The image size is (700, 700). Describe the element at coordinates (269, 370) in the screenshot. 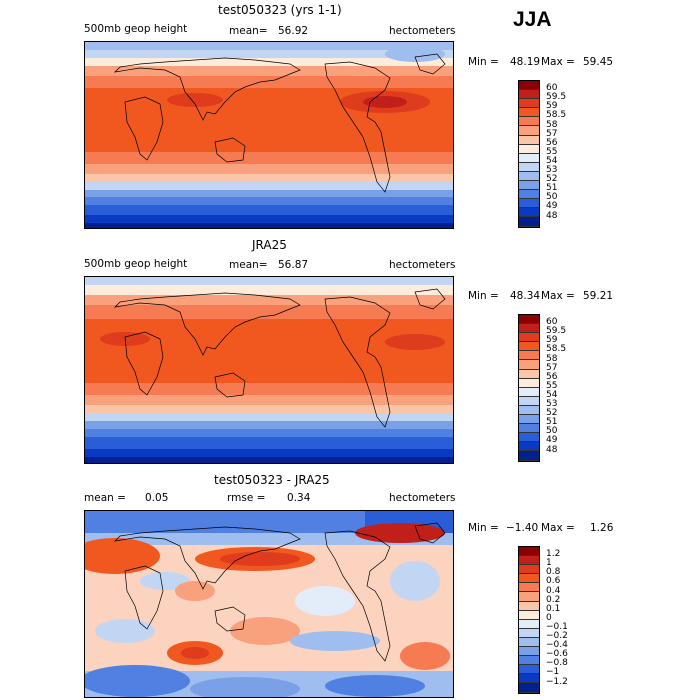

I see `panel-2-map` at that location.